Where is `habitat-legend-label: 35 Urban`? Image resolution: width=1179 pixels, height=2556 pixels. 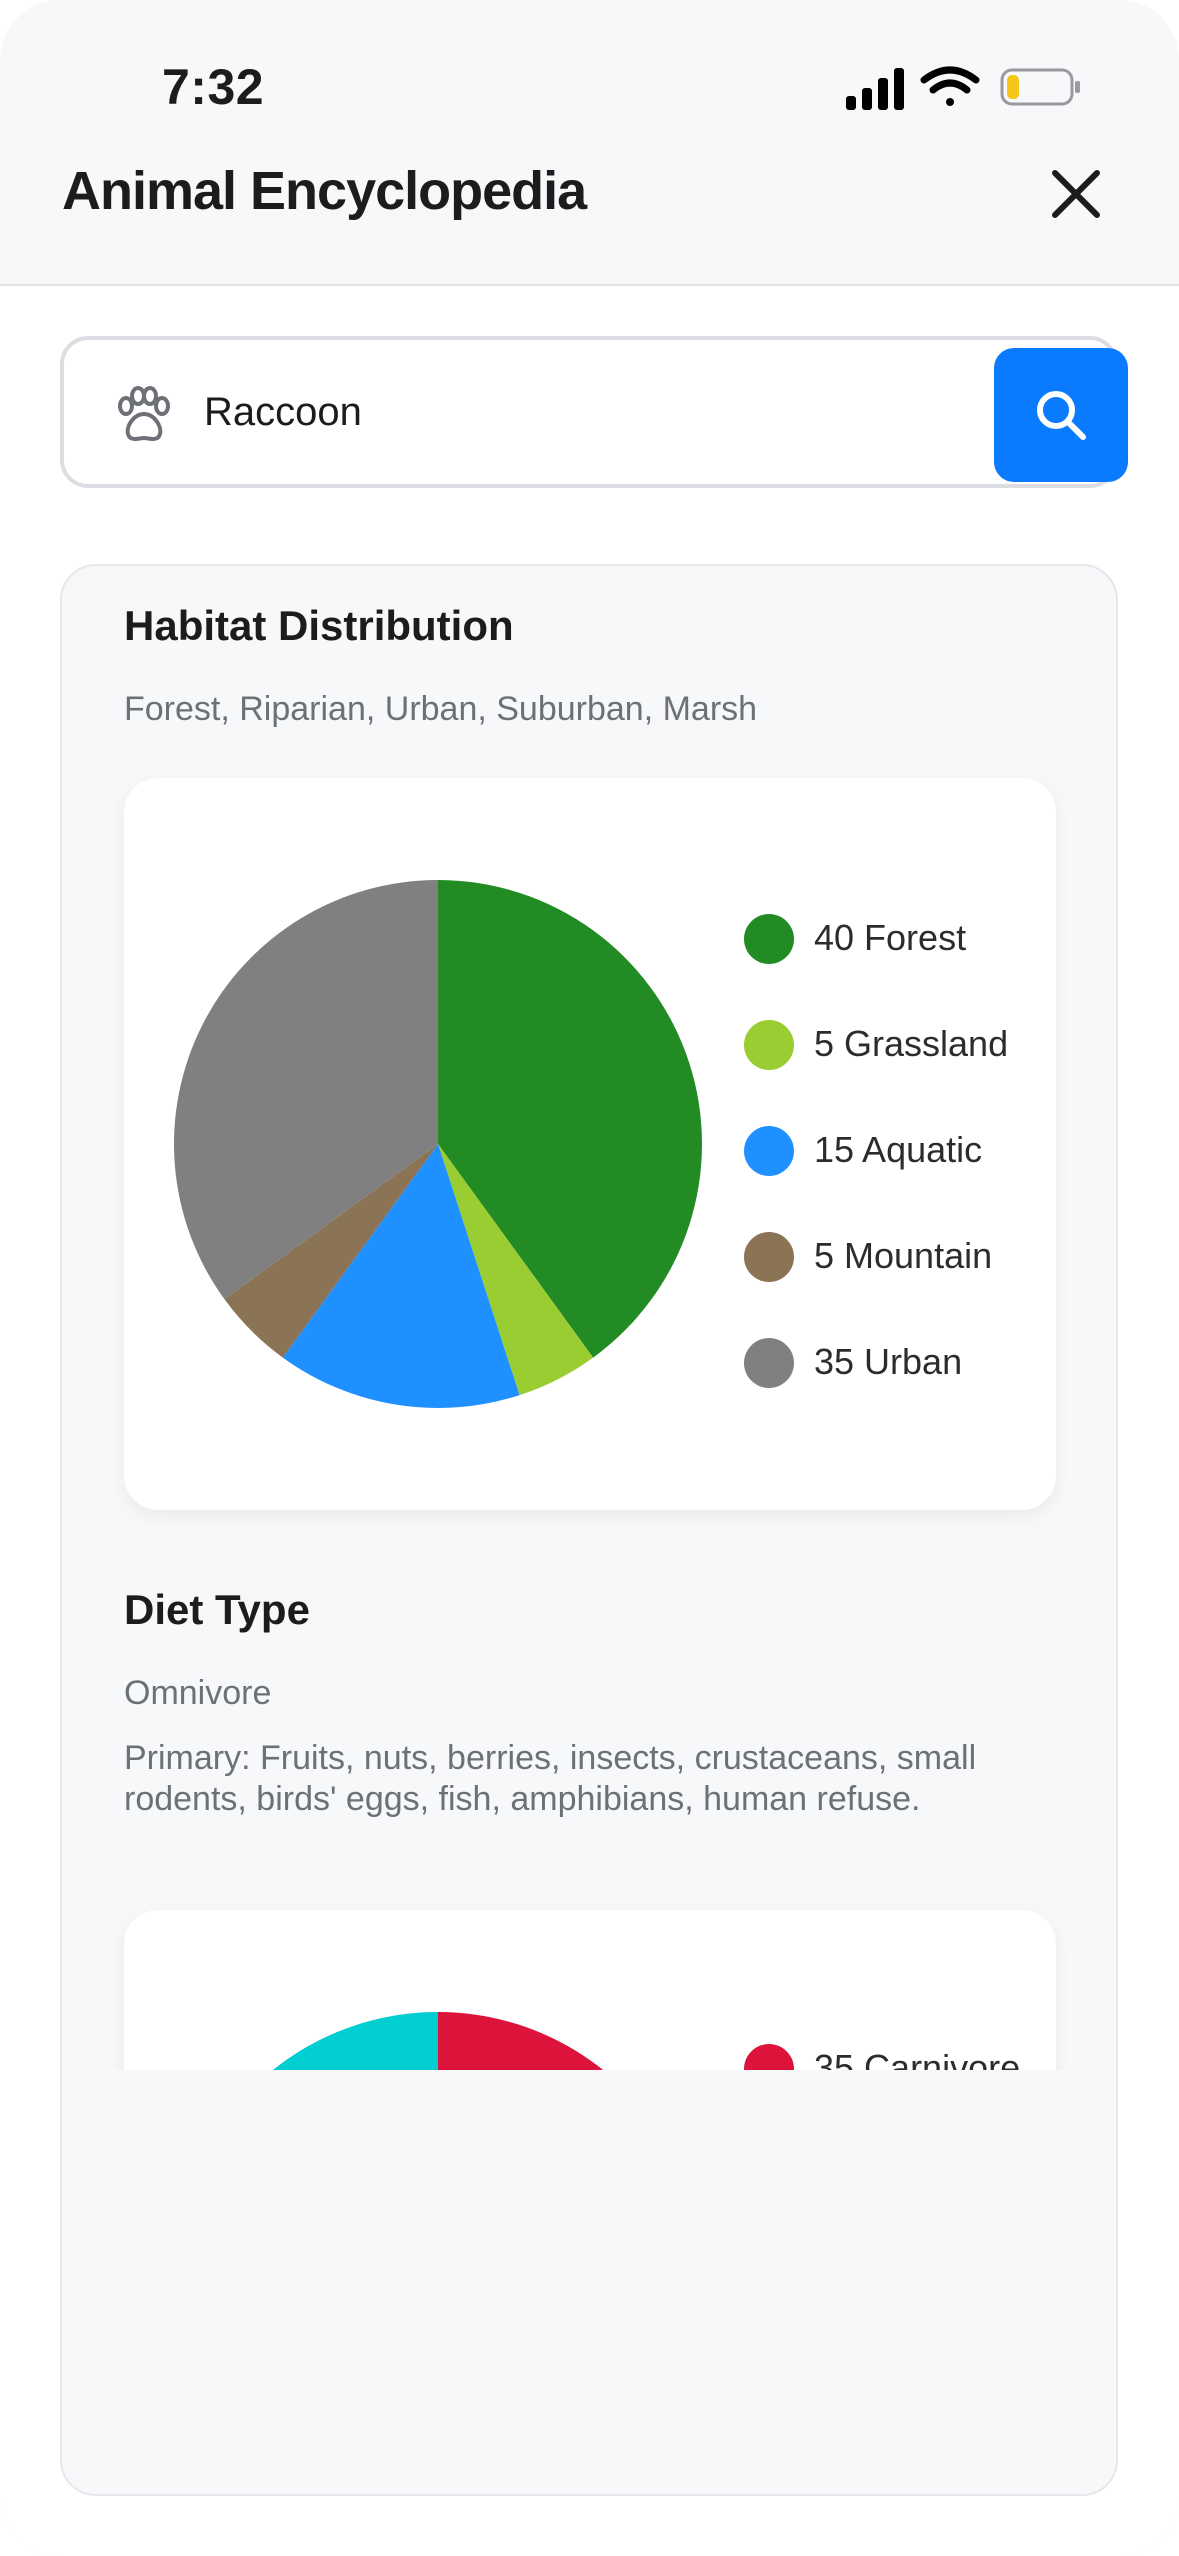 habitat-legend-label: 35 Urban is located at coordinates (888, 1361).